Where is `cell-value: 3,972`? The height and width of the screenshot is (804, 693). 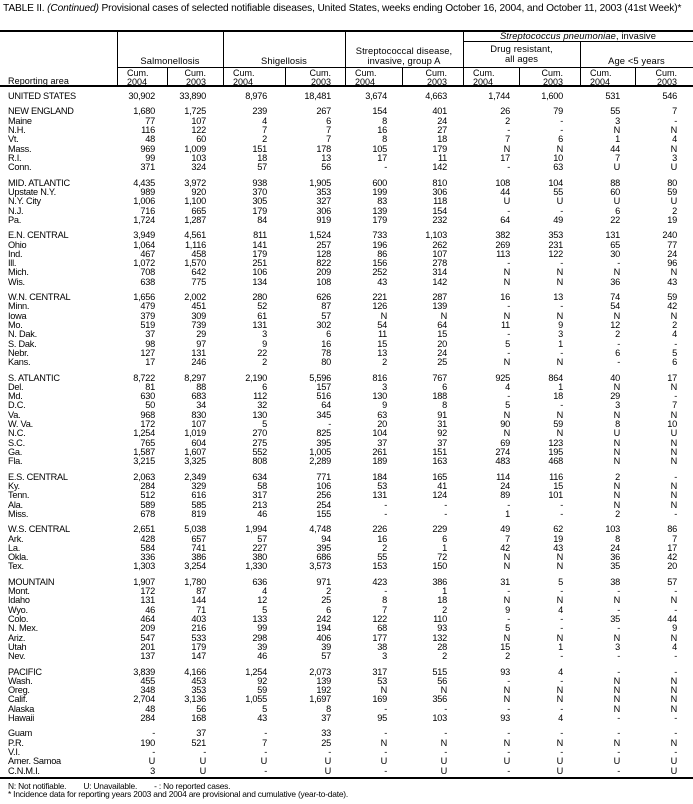 cell-value: 3,972 is located at coordinates (195, 182).